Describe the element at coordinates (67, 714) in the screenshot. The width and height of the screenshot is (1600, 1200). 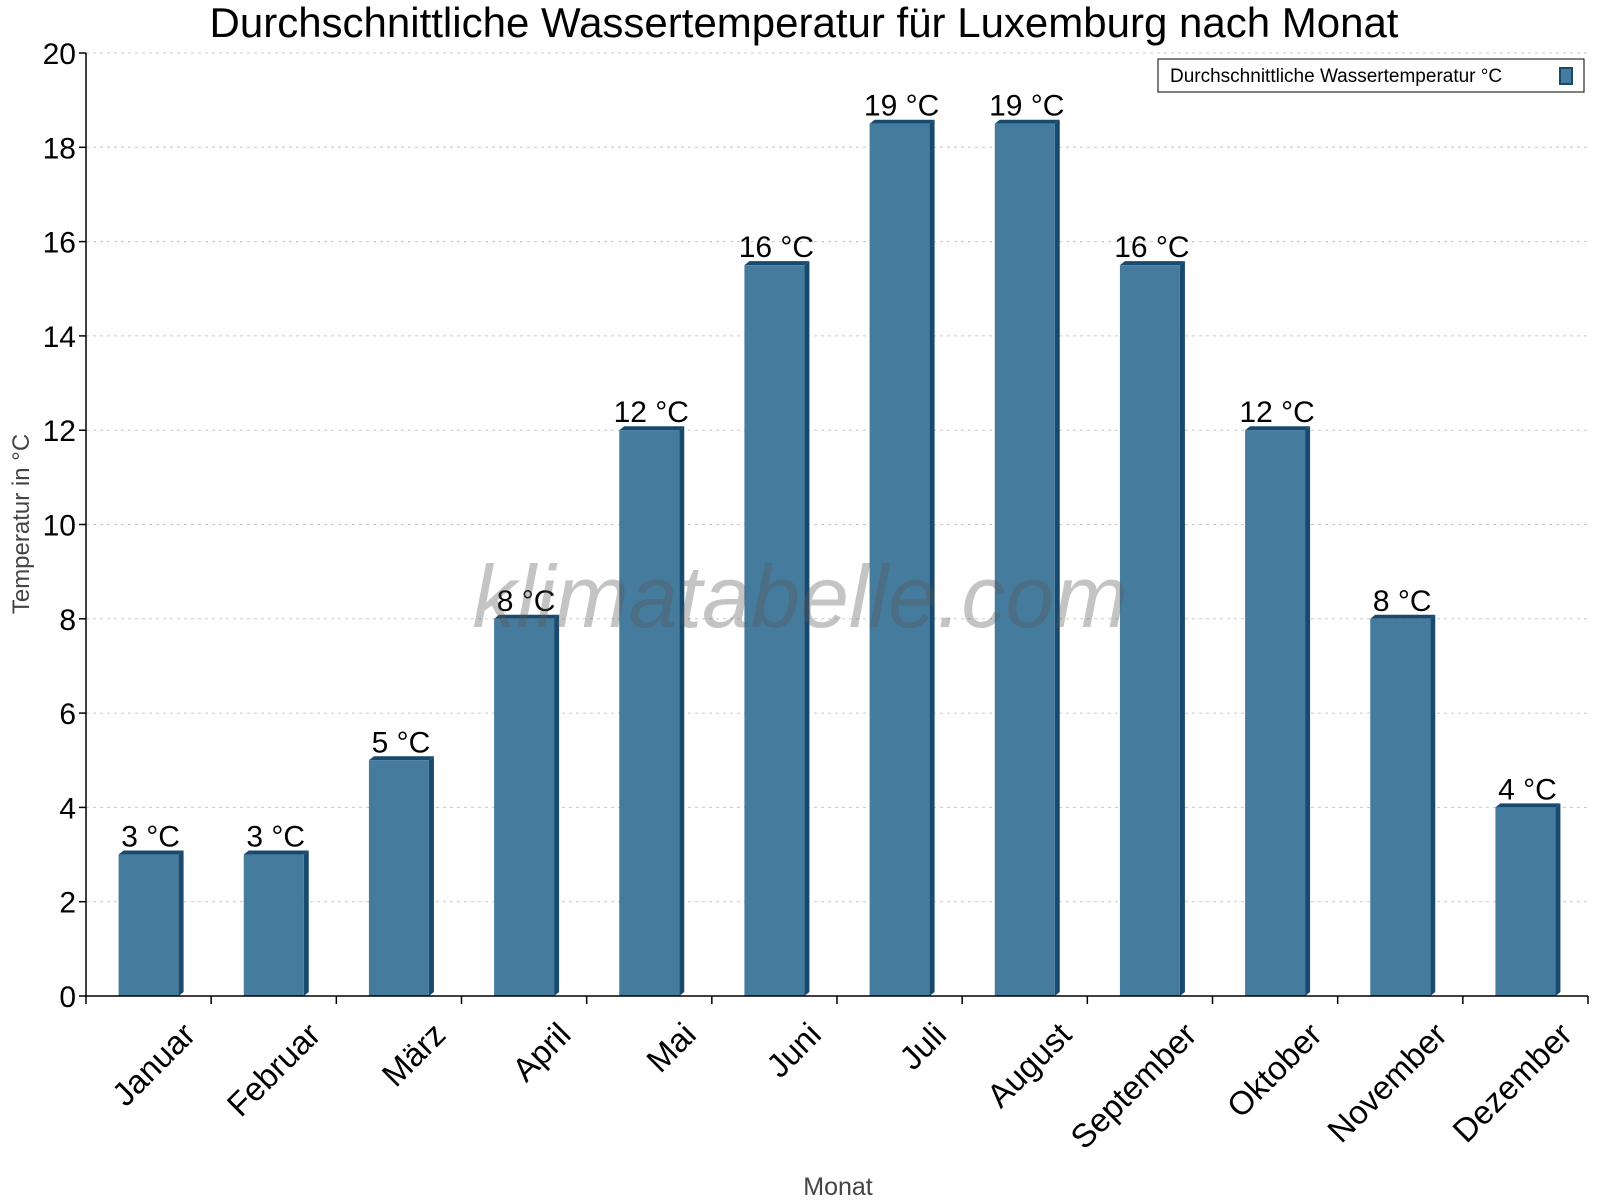
I see `y-tick-label: 6` at that location.